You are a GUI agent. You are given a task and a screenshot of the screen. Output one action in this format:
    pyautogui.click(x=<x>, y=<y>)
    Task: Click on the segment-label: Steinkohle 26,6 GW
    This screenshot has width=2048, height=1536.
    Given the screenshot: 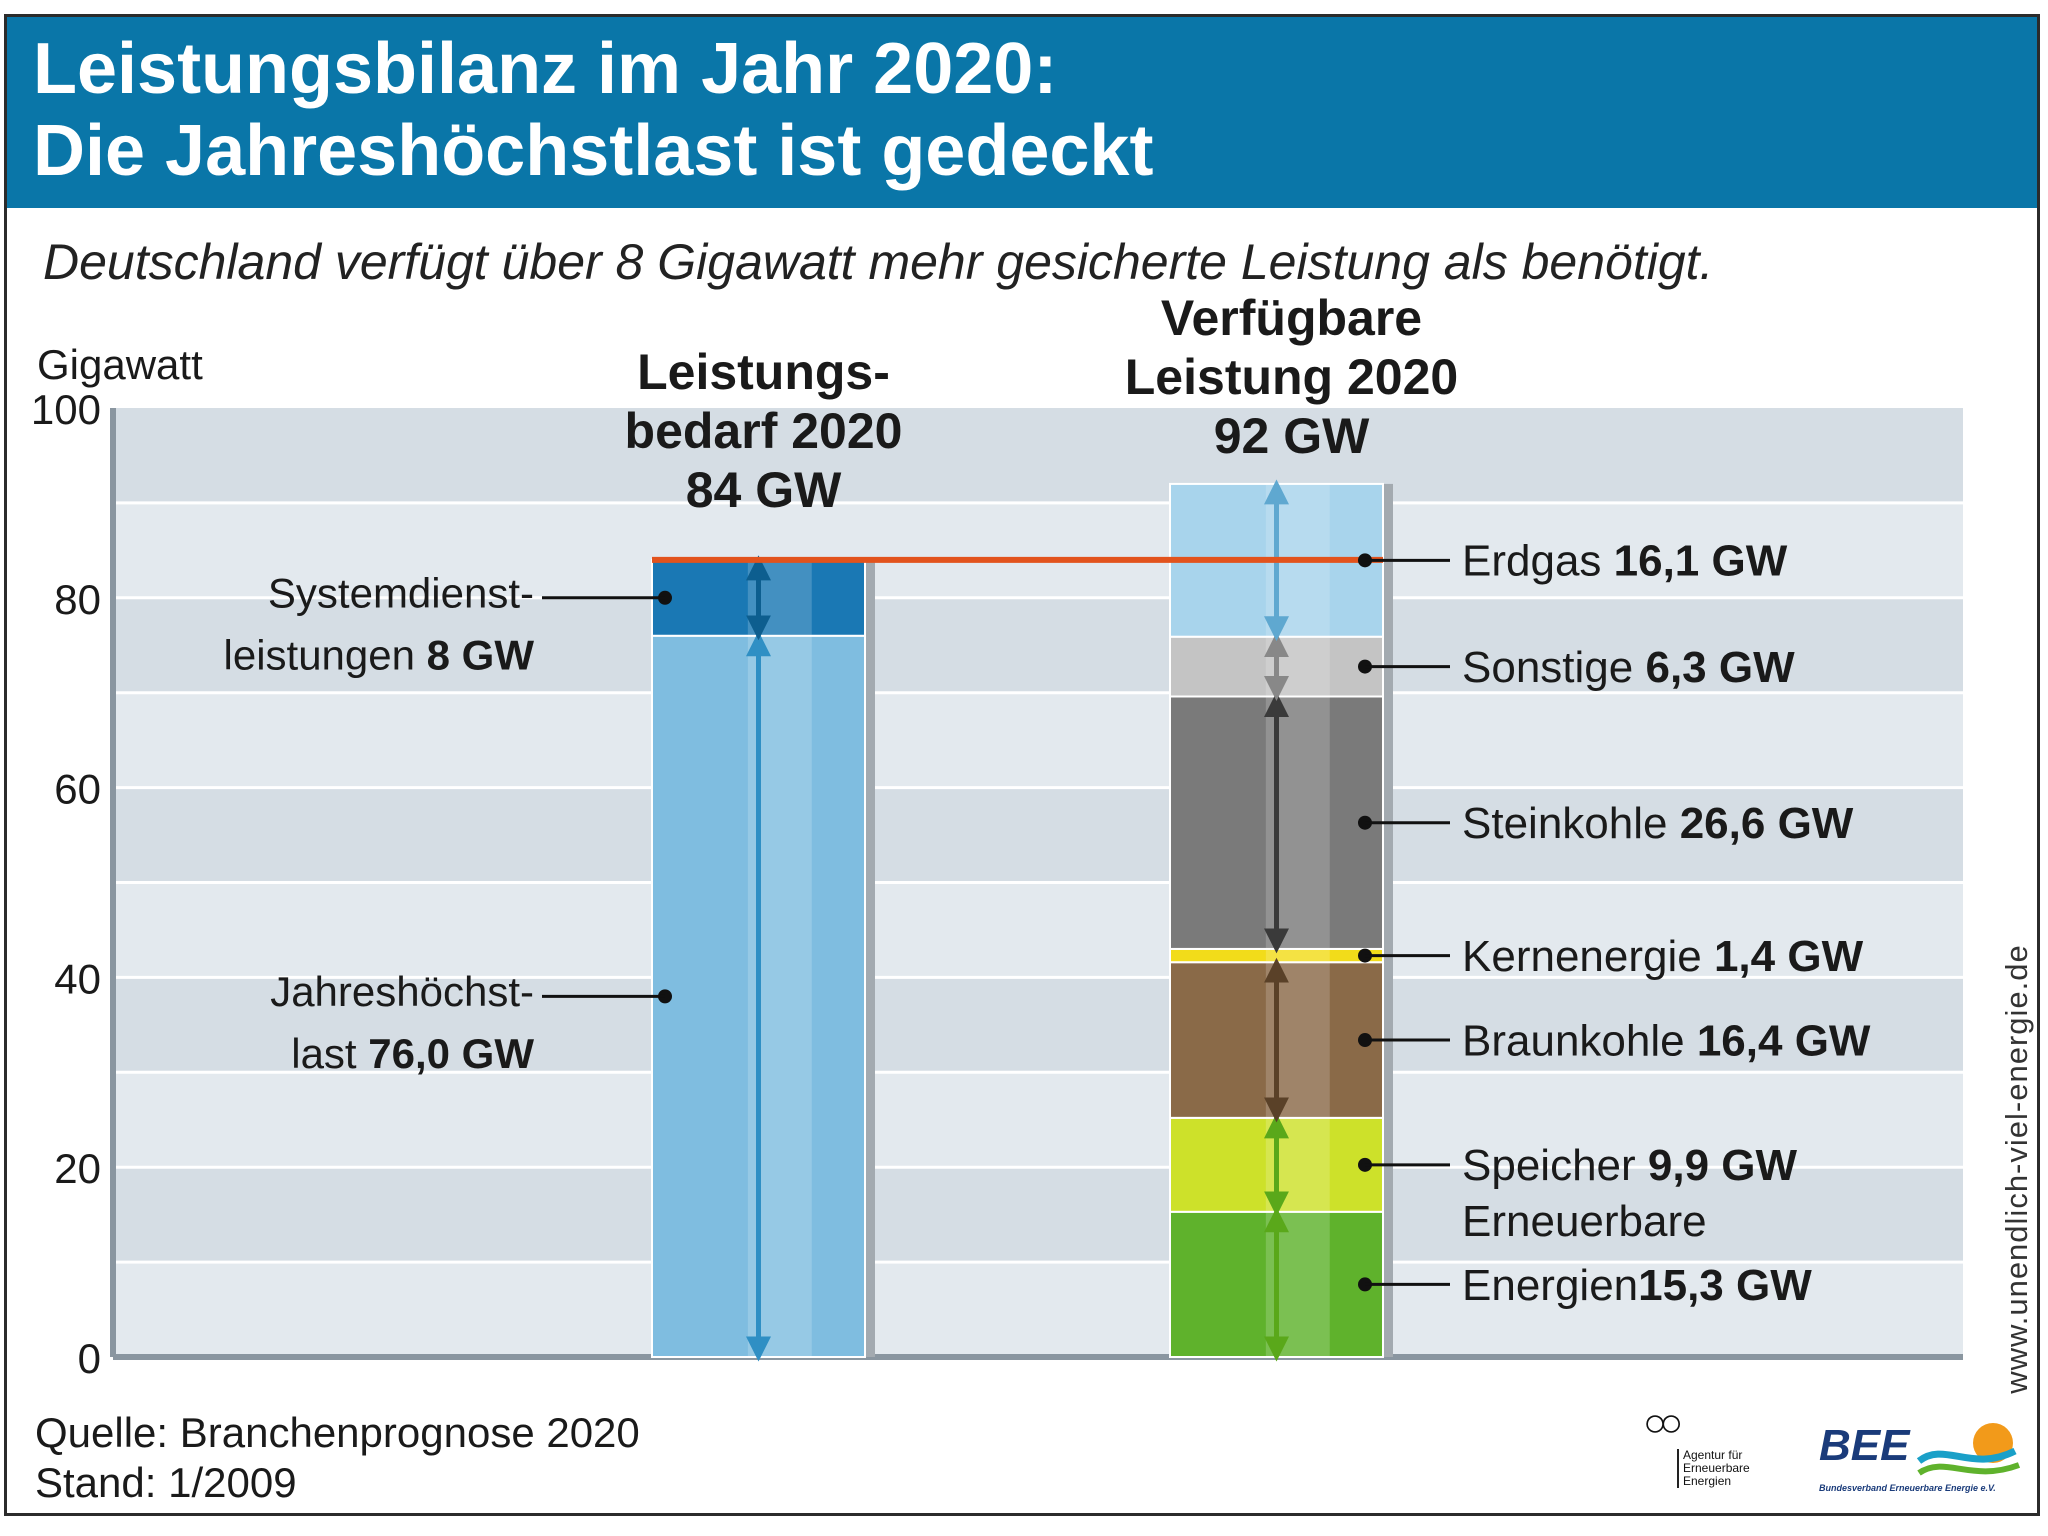 What is the action you would take?
    pyautogui.click(x=1658, y=823)
    